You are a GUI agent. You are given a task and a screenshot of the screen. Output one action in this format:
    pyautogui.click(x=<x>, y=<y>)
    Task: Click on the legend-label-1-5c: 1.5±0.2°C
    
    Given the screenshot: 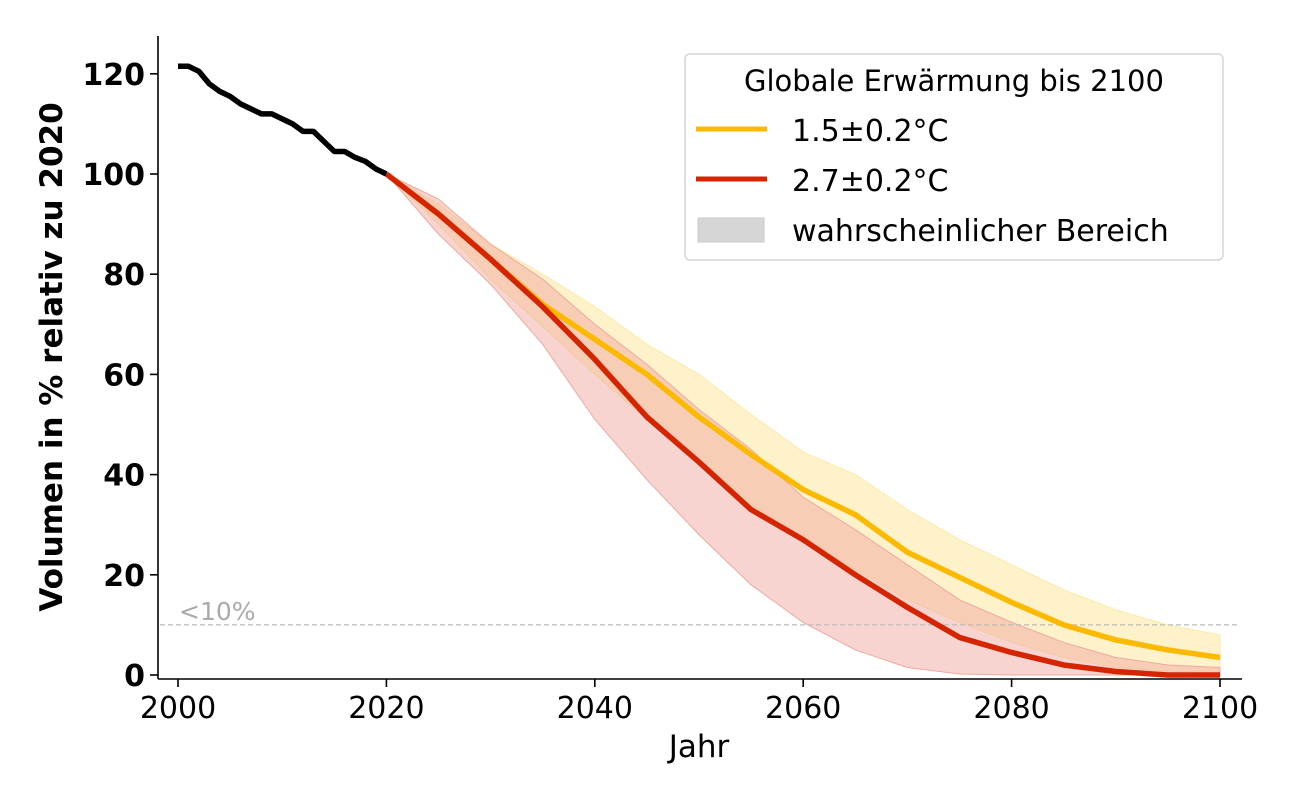 What is the action you would take?
    pyautogui.click(x=870, y=131)
    